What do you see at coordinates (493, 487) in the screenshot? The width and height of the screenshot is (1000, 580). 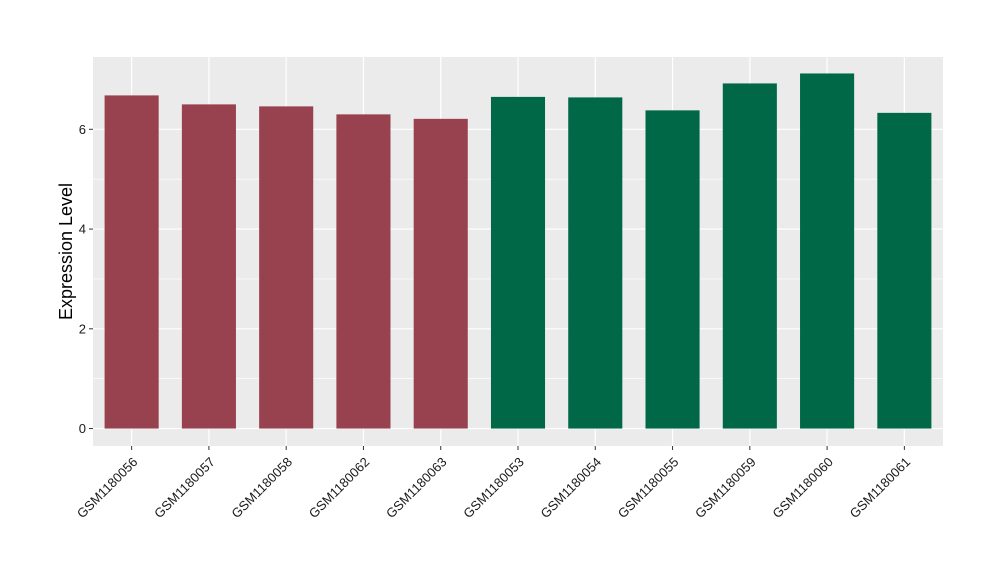 I see `x-tick-label: GSM1180053` at bounding box center [493, 487].